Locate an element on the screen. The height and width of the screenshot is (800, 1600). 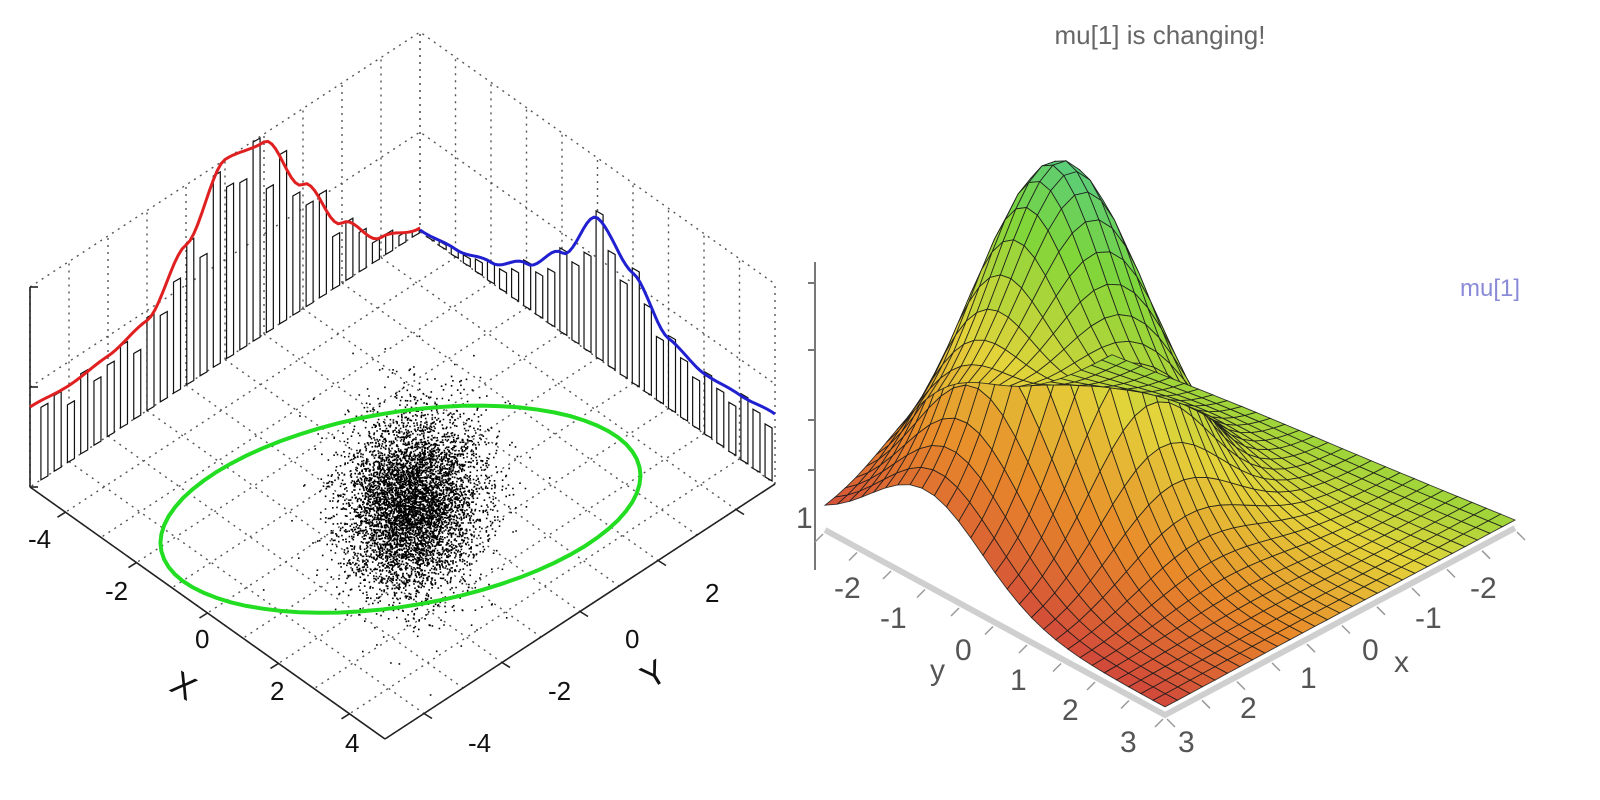
x-tick-label: -2 is located at coordinates (1483, 588).